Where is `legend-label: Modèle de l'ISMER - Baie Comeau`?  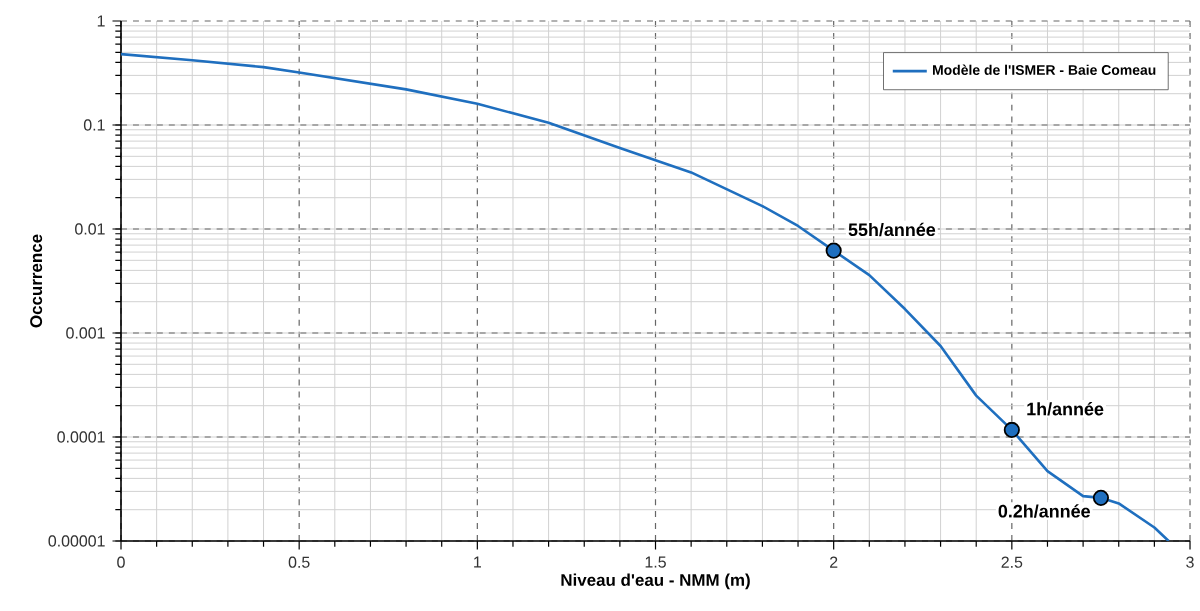 legend-label: Modèle de l'ISMER - Baie Comeau is located at coordinates (1044, 69).